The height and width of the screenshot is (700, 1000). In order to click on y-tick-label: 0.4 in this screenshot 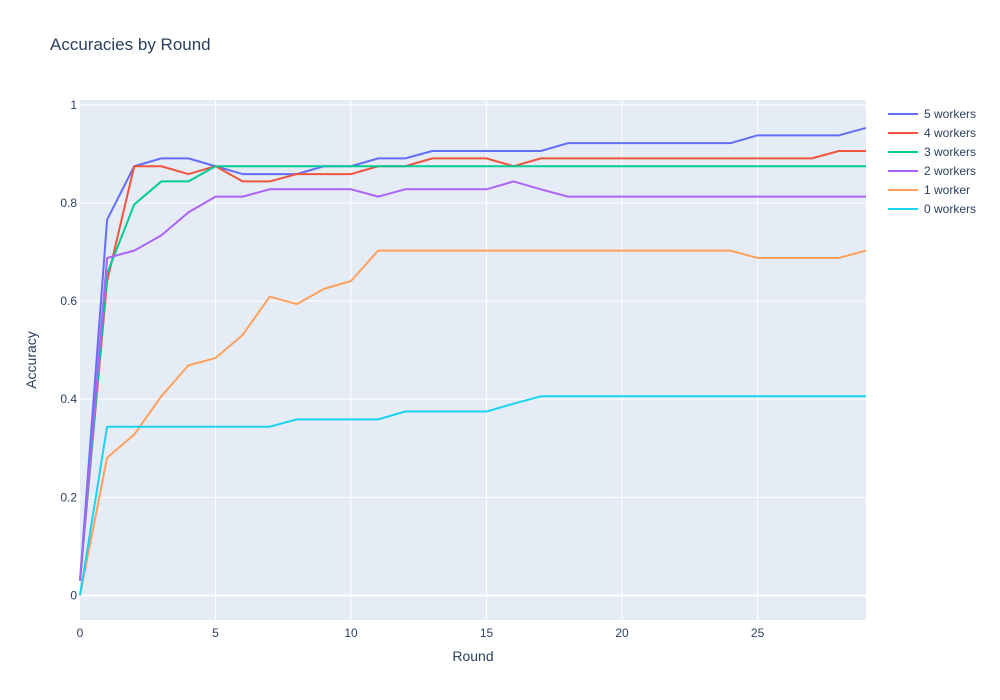, I will do `click(68, 399)`.